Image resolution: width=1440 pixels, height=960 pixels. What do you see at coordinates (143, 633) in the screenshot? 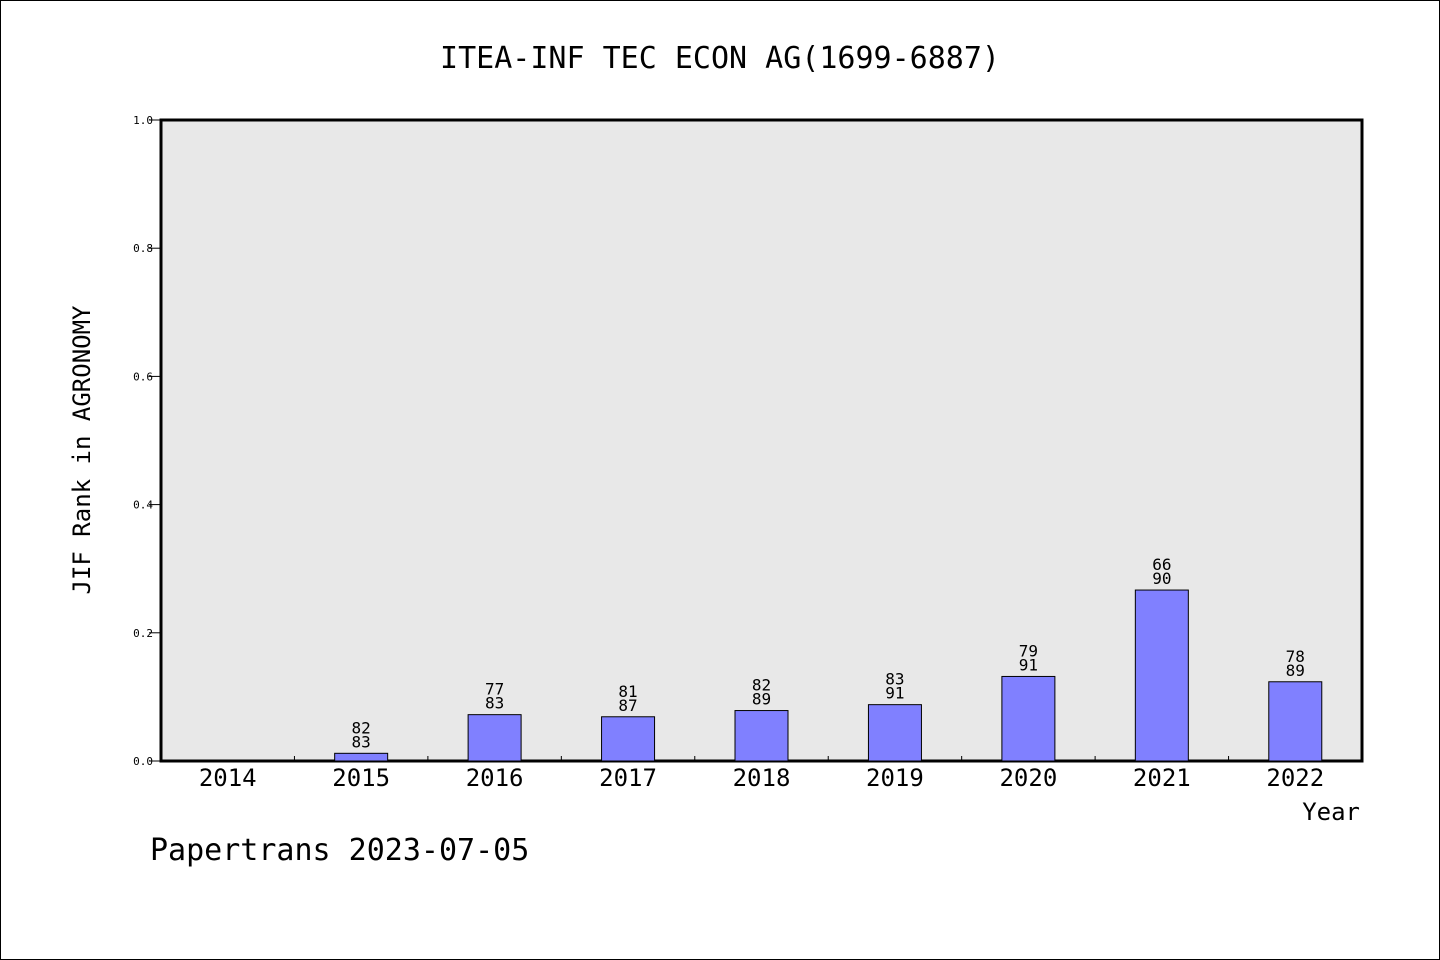
I see `y-tick-label: 0.2` at bounding box center [143, 633].